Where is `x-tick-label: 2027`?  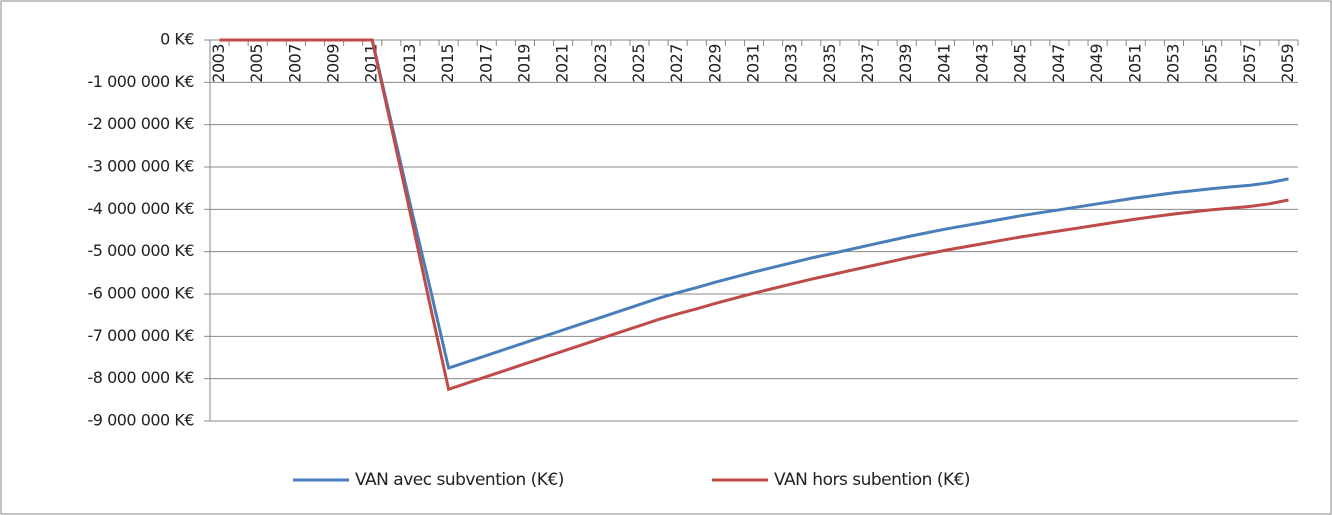
x-tick-label: 2027 is located at coordinates (676, 63).